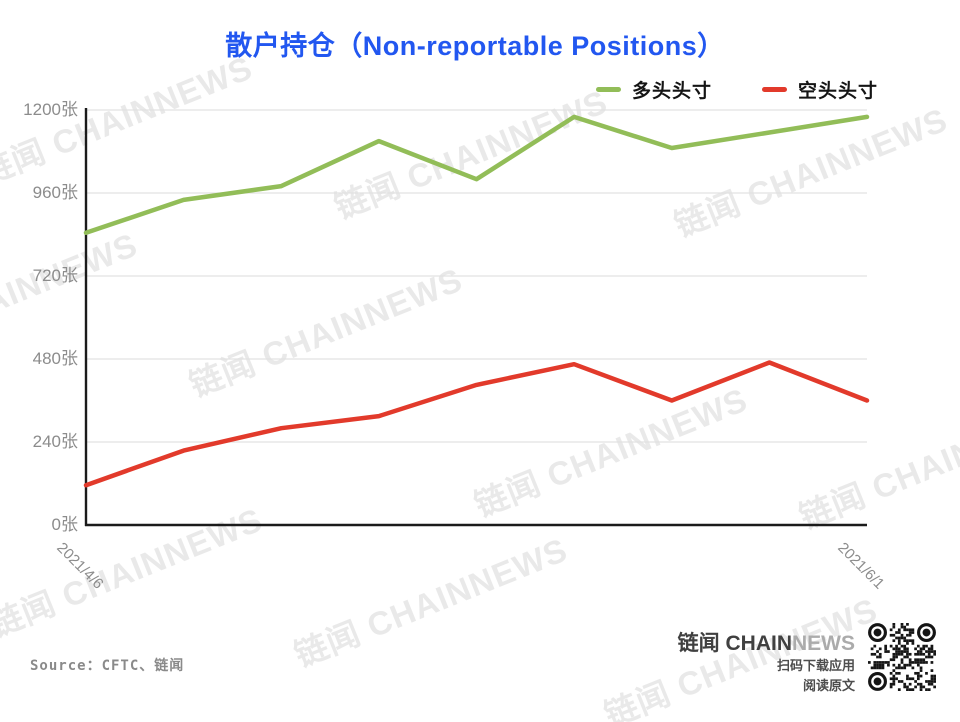 Image resolution: width=960 pixels, height=722 pixels. I want to click on qr-code, so click(902, 657).